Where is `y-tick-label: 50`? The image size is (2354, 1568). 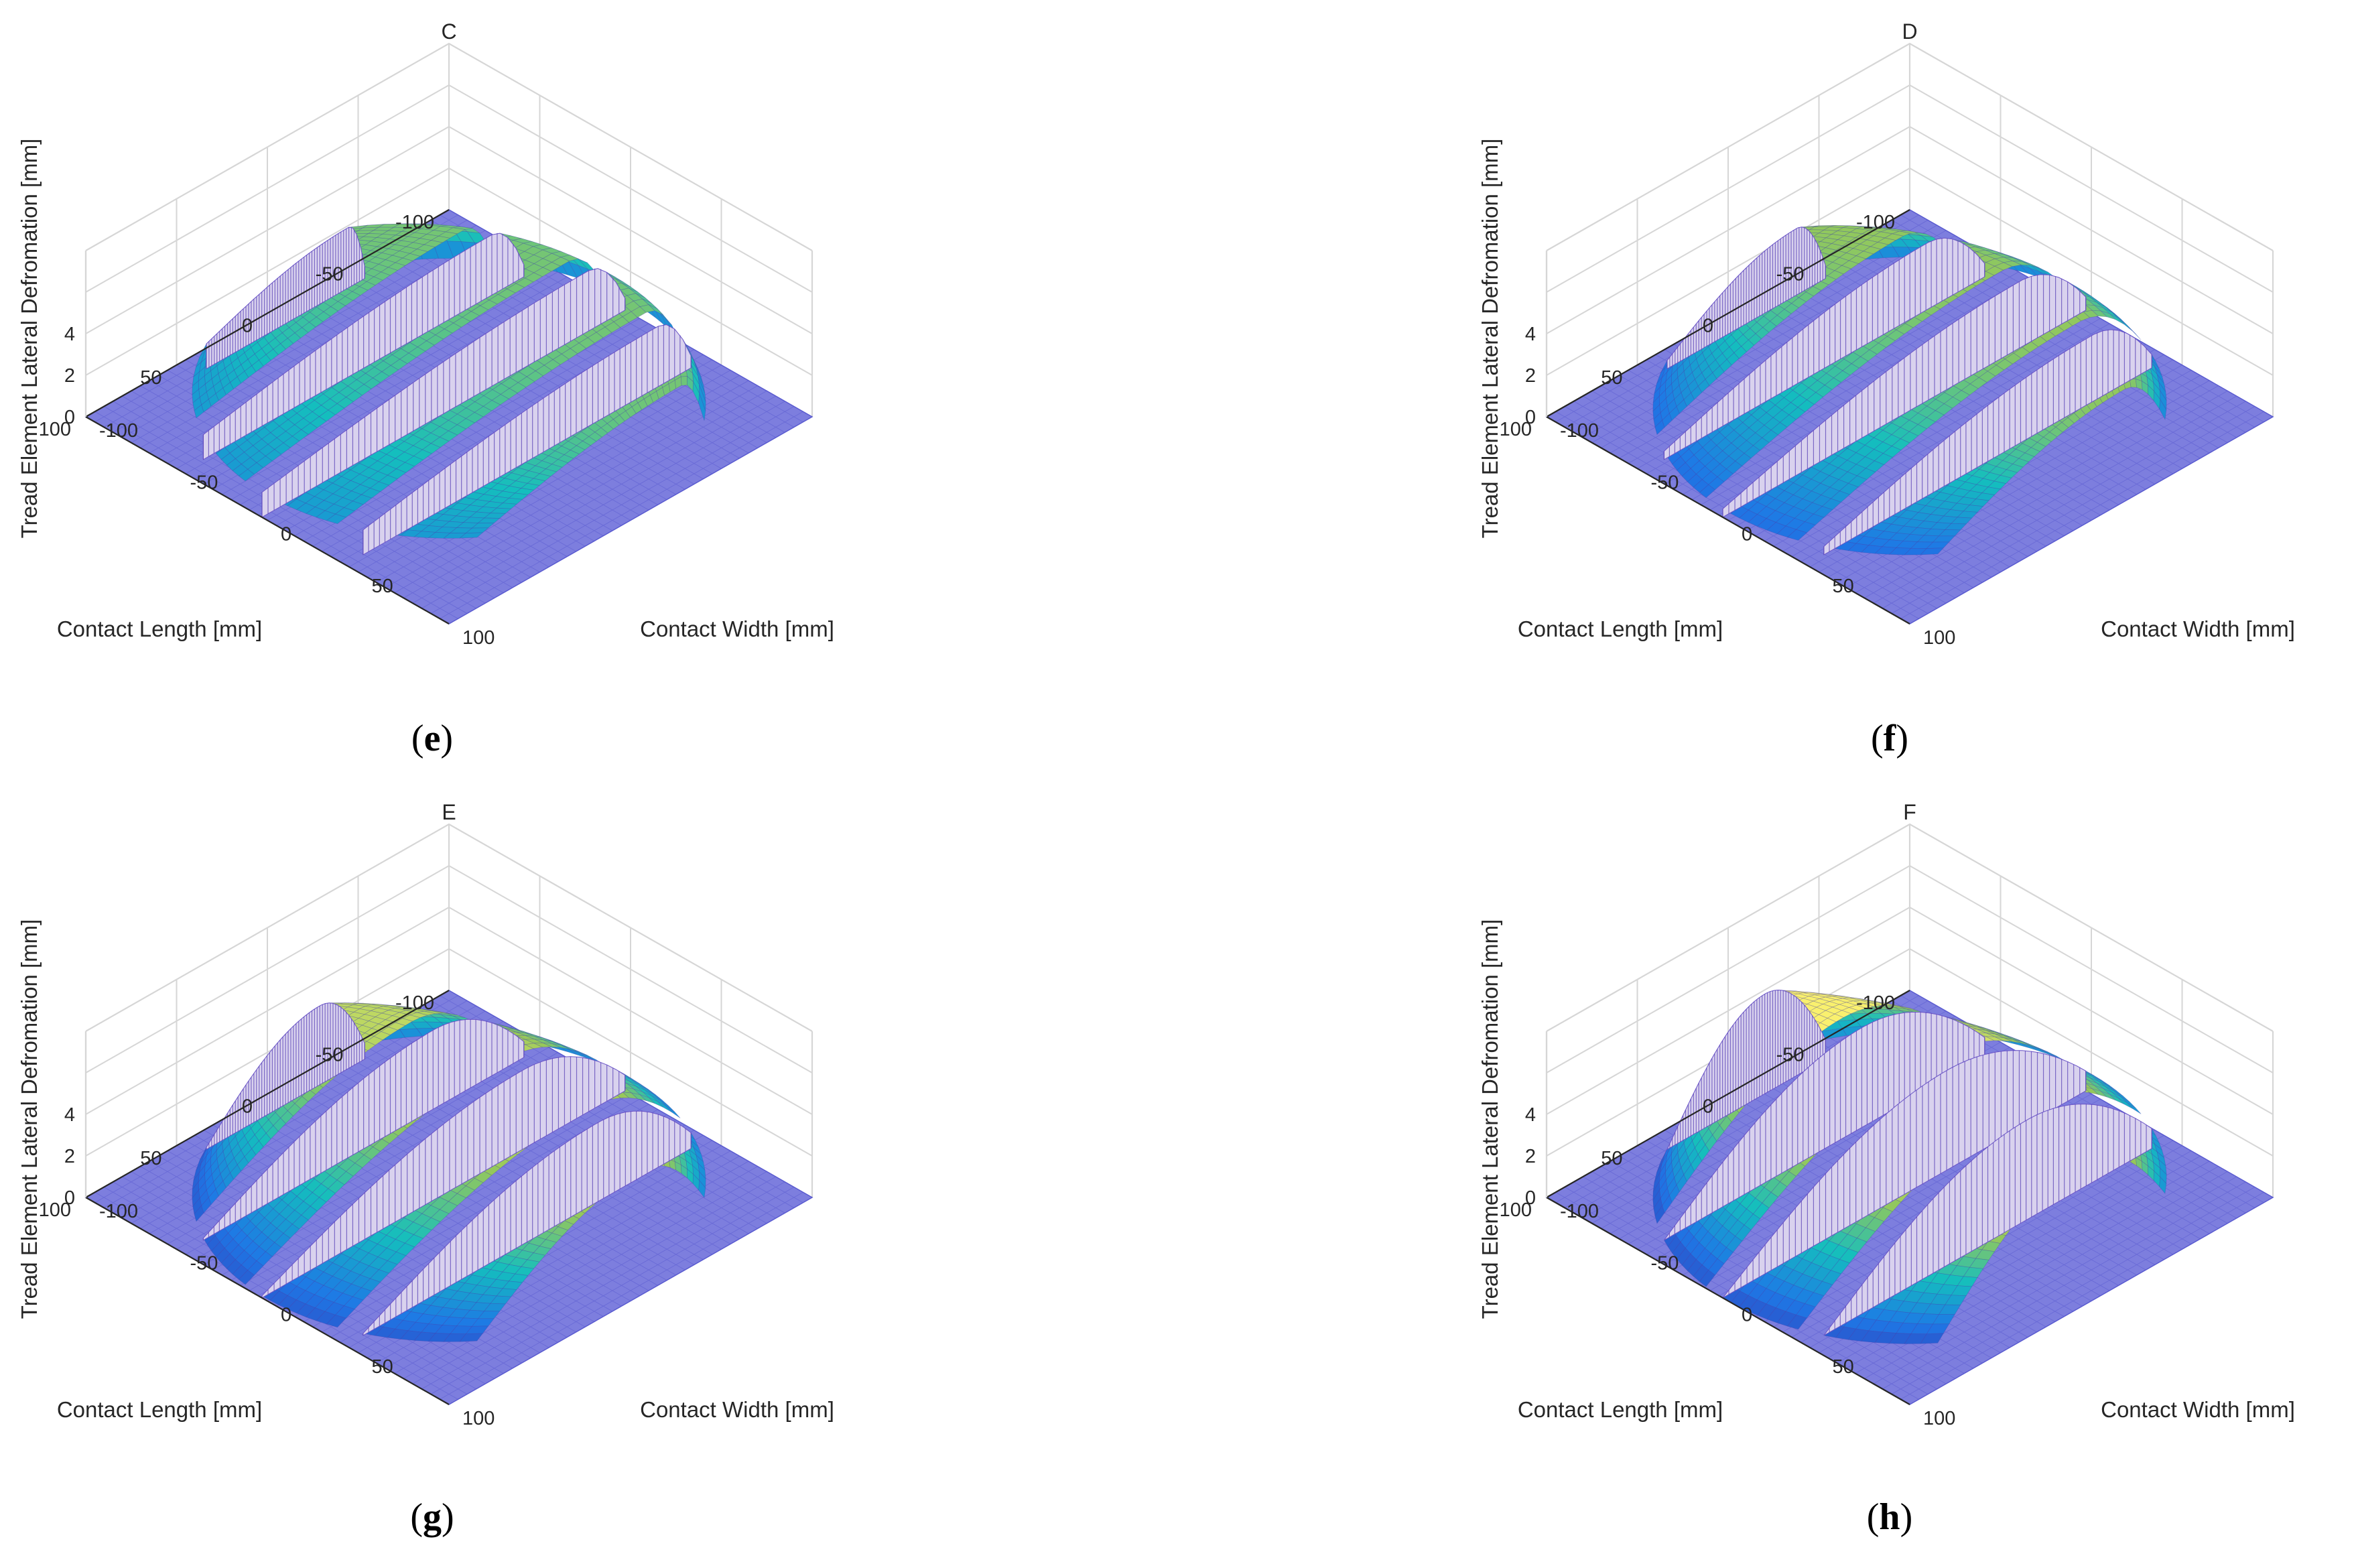 y-tick-label: 50 is located at coordinates (383, 586).